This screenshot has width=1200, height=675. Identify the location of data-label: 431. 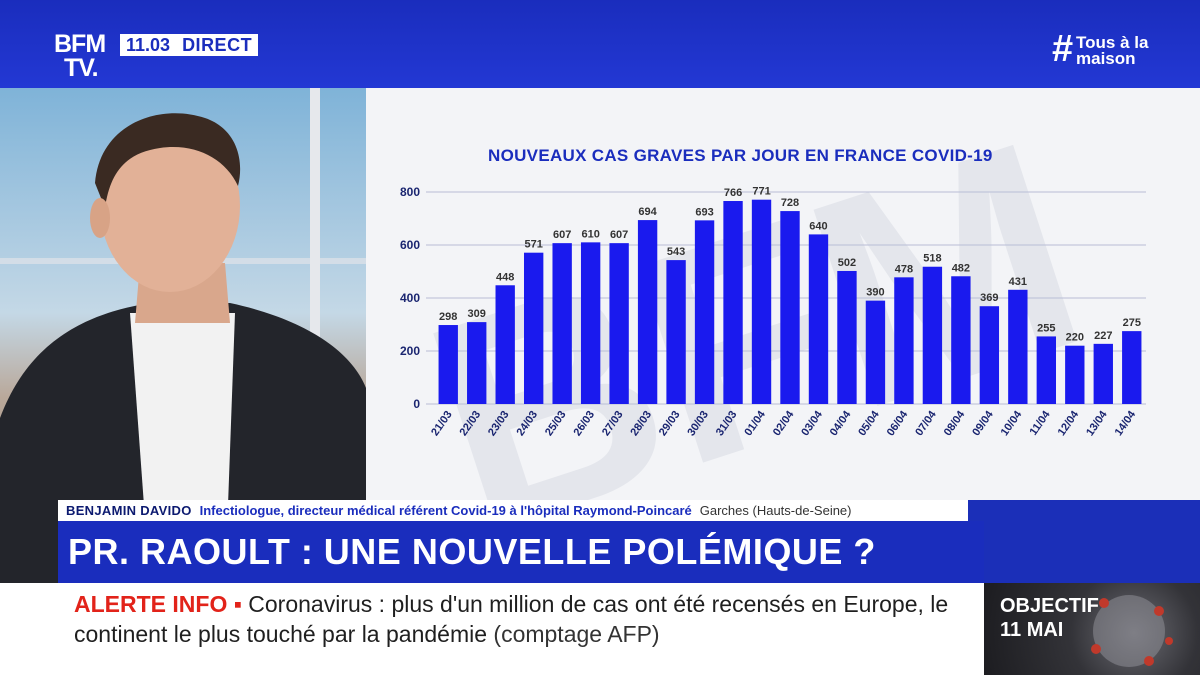
(1018, 282).